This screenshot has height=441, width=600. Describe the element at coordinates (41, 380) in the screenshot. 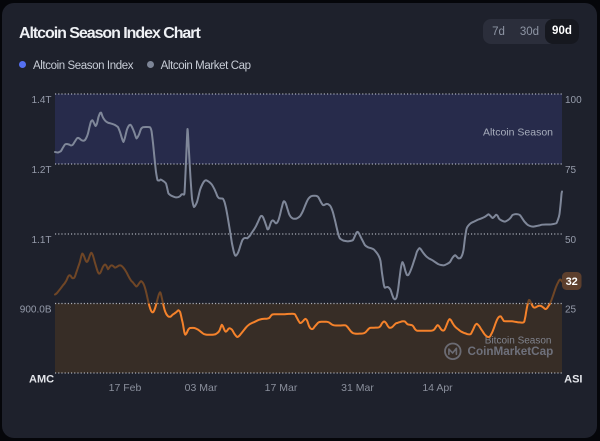

I see `svg-text: AMC` at that location.